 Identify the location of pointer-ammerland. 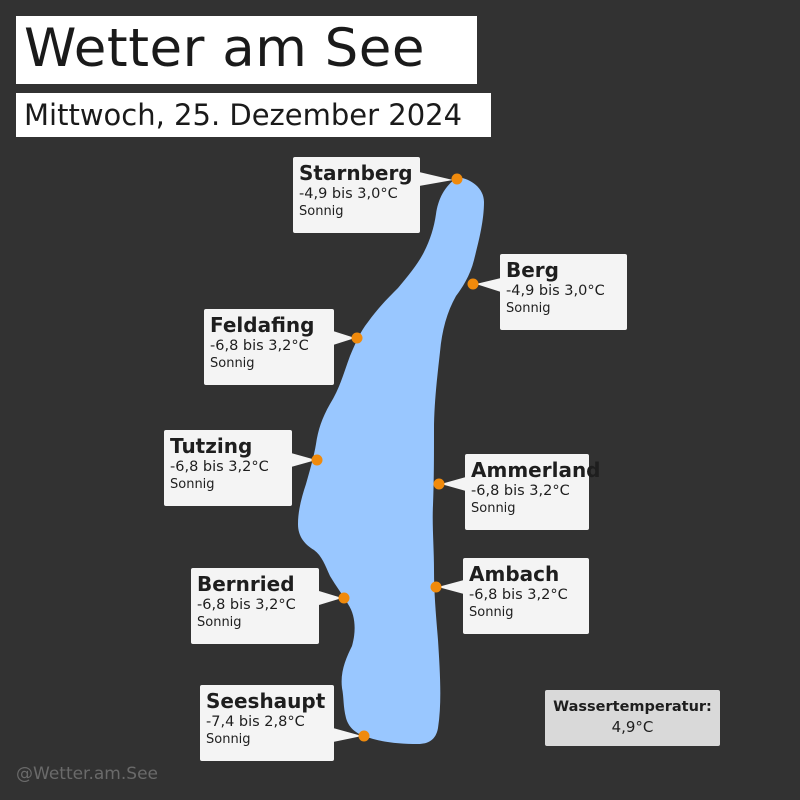
(453, 484).